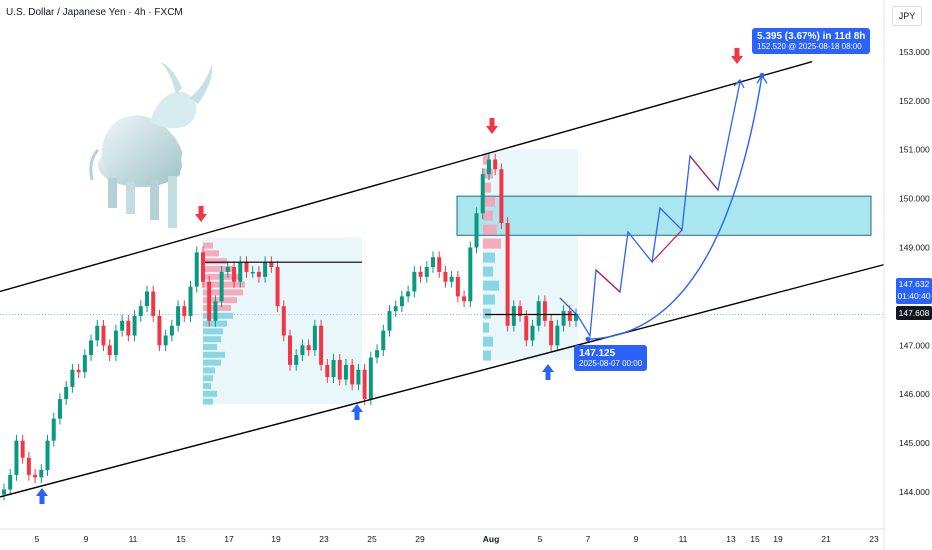  What do you see at coordinates (914, 150) in the screenshot?
I see `y-tick-label: 151.000` at bounding box center [914, 150].